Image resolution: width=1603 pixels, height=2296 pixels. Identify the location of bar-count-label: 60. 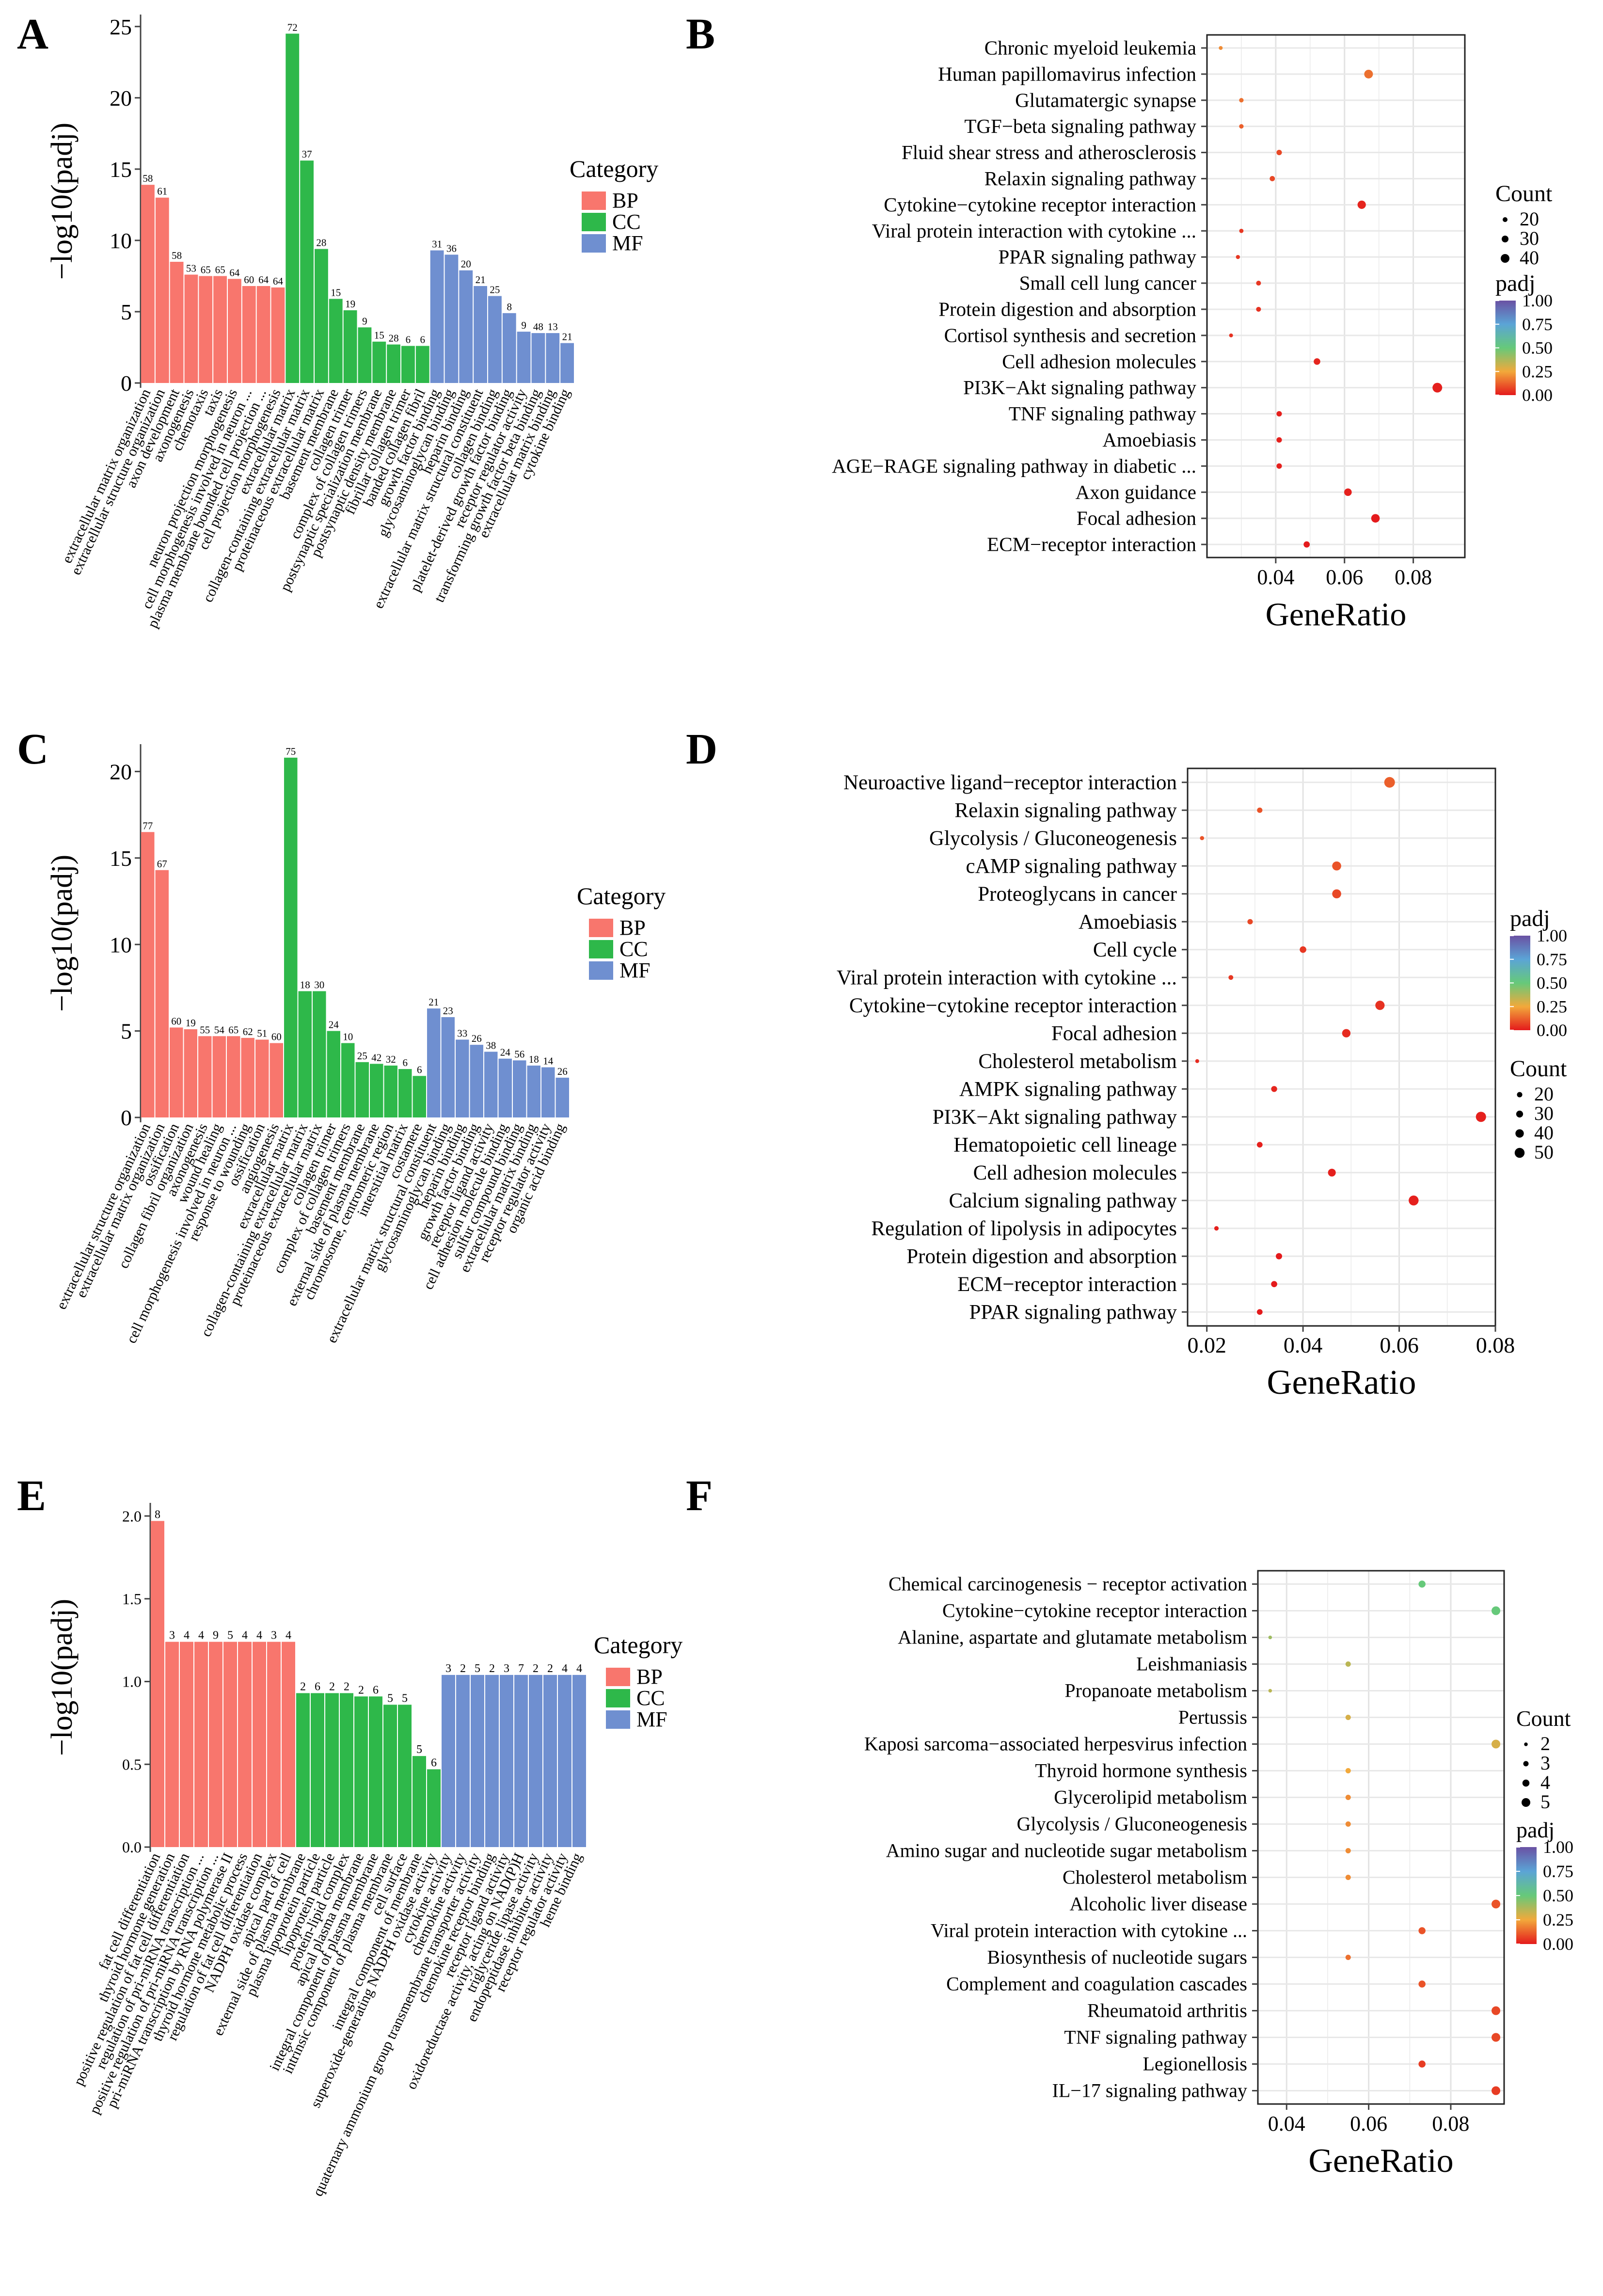
(249, 280).